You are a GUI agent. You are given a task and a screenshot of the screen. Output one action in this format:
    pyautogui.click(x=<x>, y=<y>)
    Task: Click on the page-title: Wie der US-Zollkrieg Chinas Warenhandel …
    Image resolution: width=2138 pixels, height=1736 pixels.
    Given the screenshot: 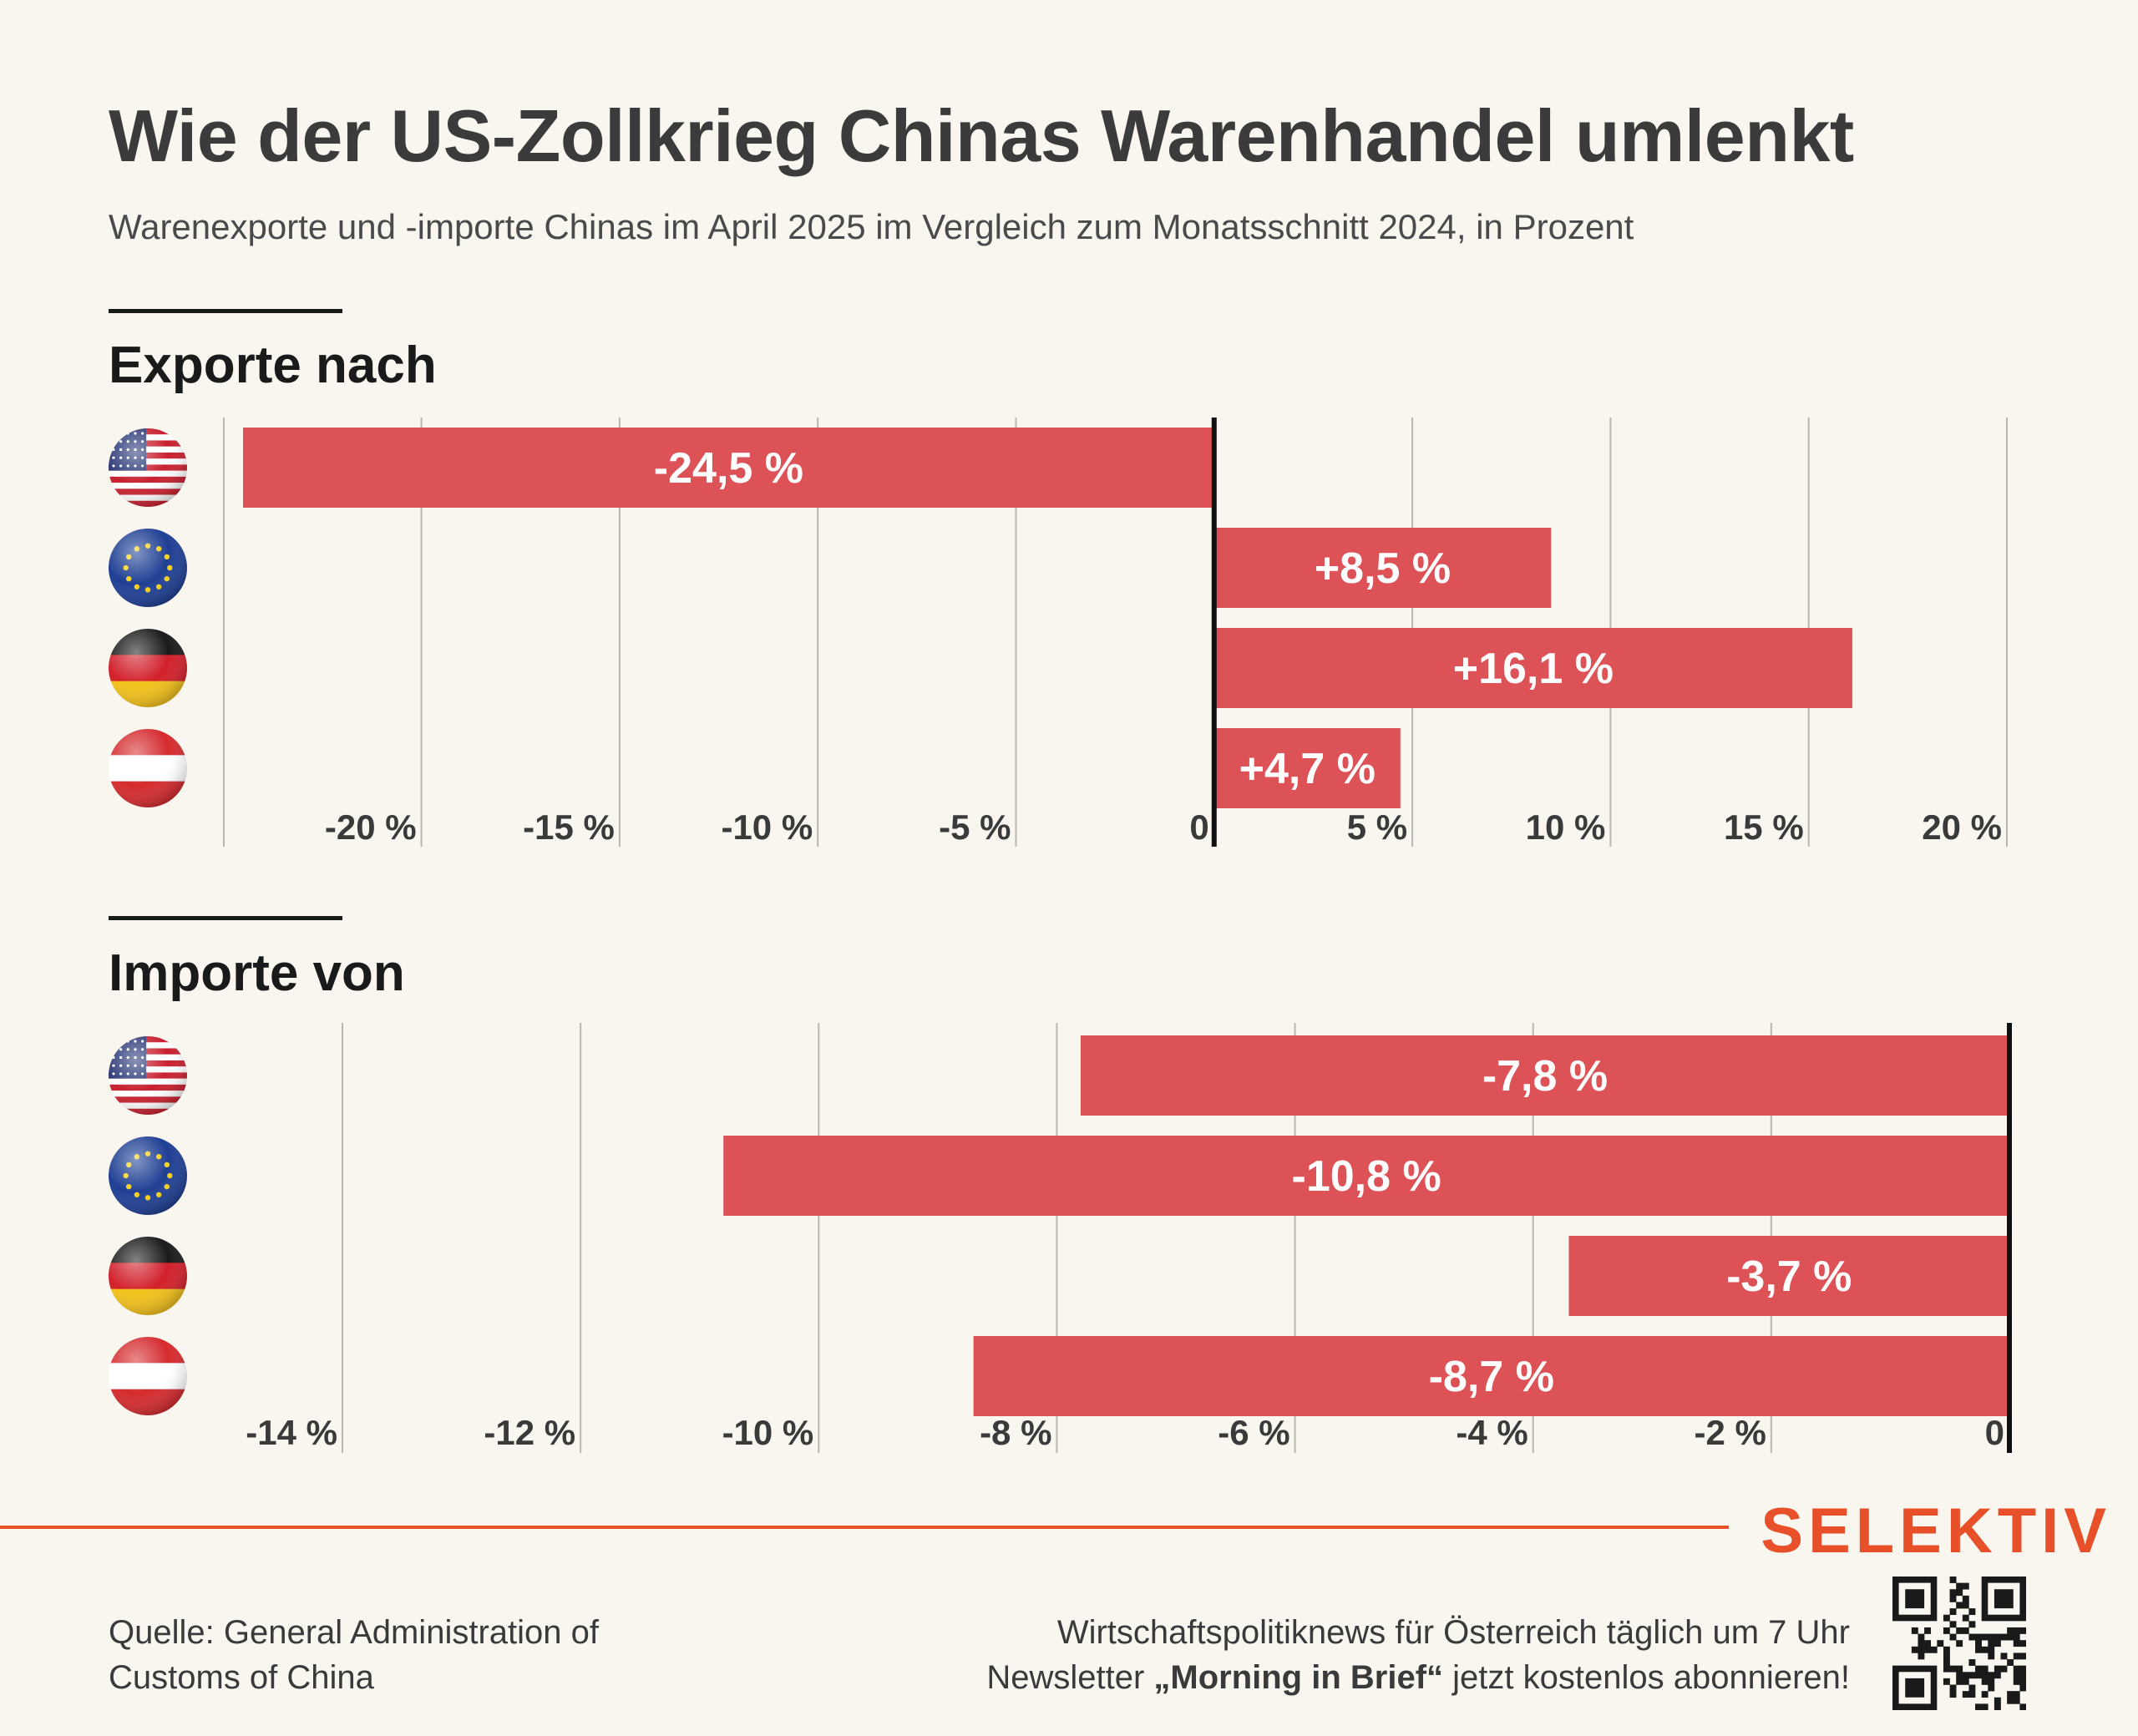 What is the action you would take?
    pyautogui.click(x=982, y=135)
    